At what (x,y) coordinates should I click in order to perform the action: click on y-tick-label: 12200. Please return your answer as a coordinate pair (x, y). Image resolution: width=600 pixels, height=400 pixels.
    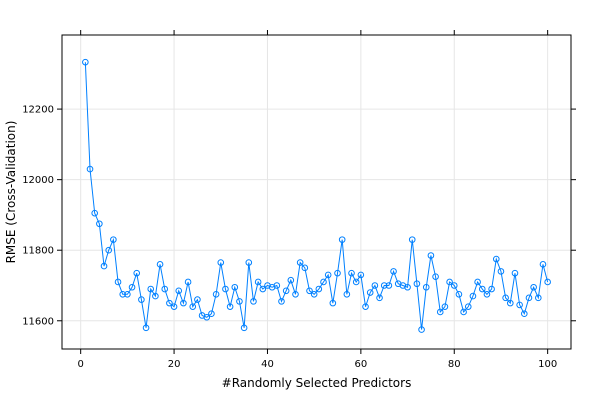
    Looking at the image, I should click on (38, 110).